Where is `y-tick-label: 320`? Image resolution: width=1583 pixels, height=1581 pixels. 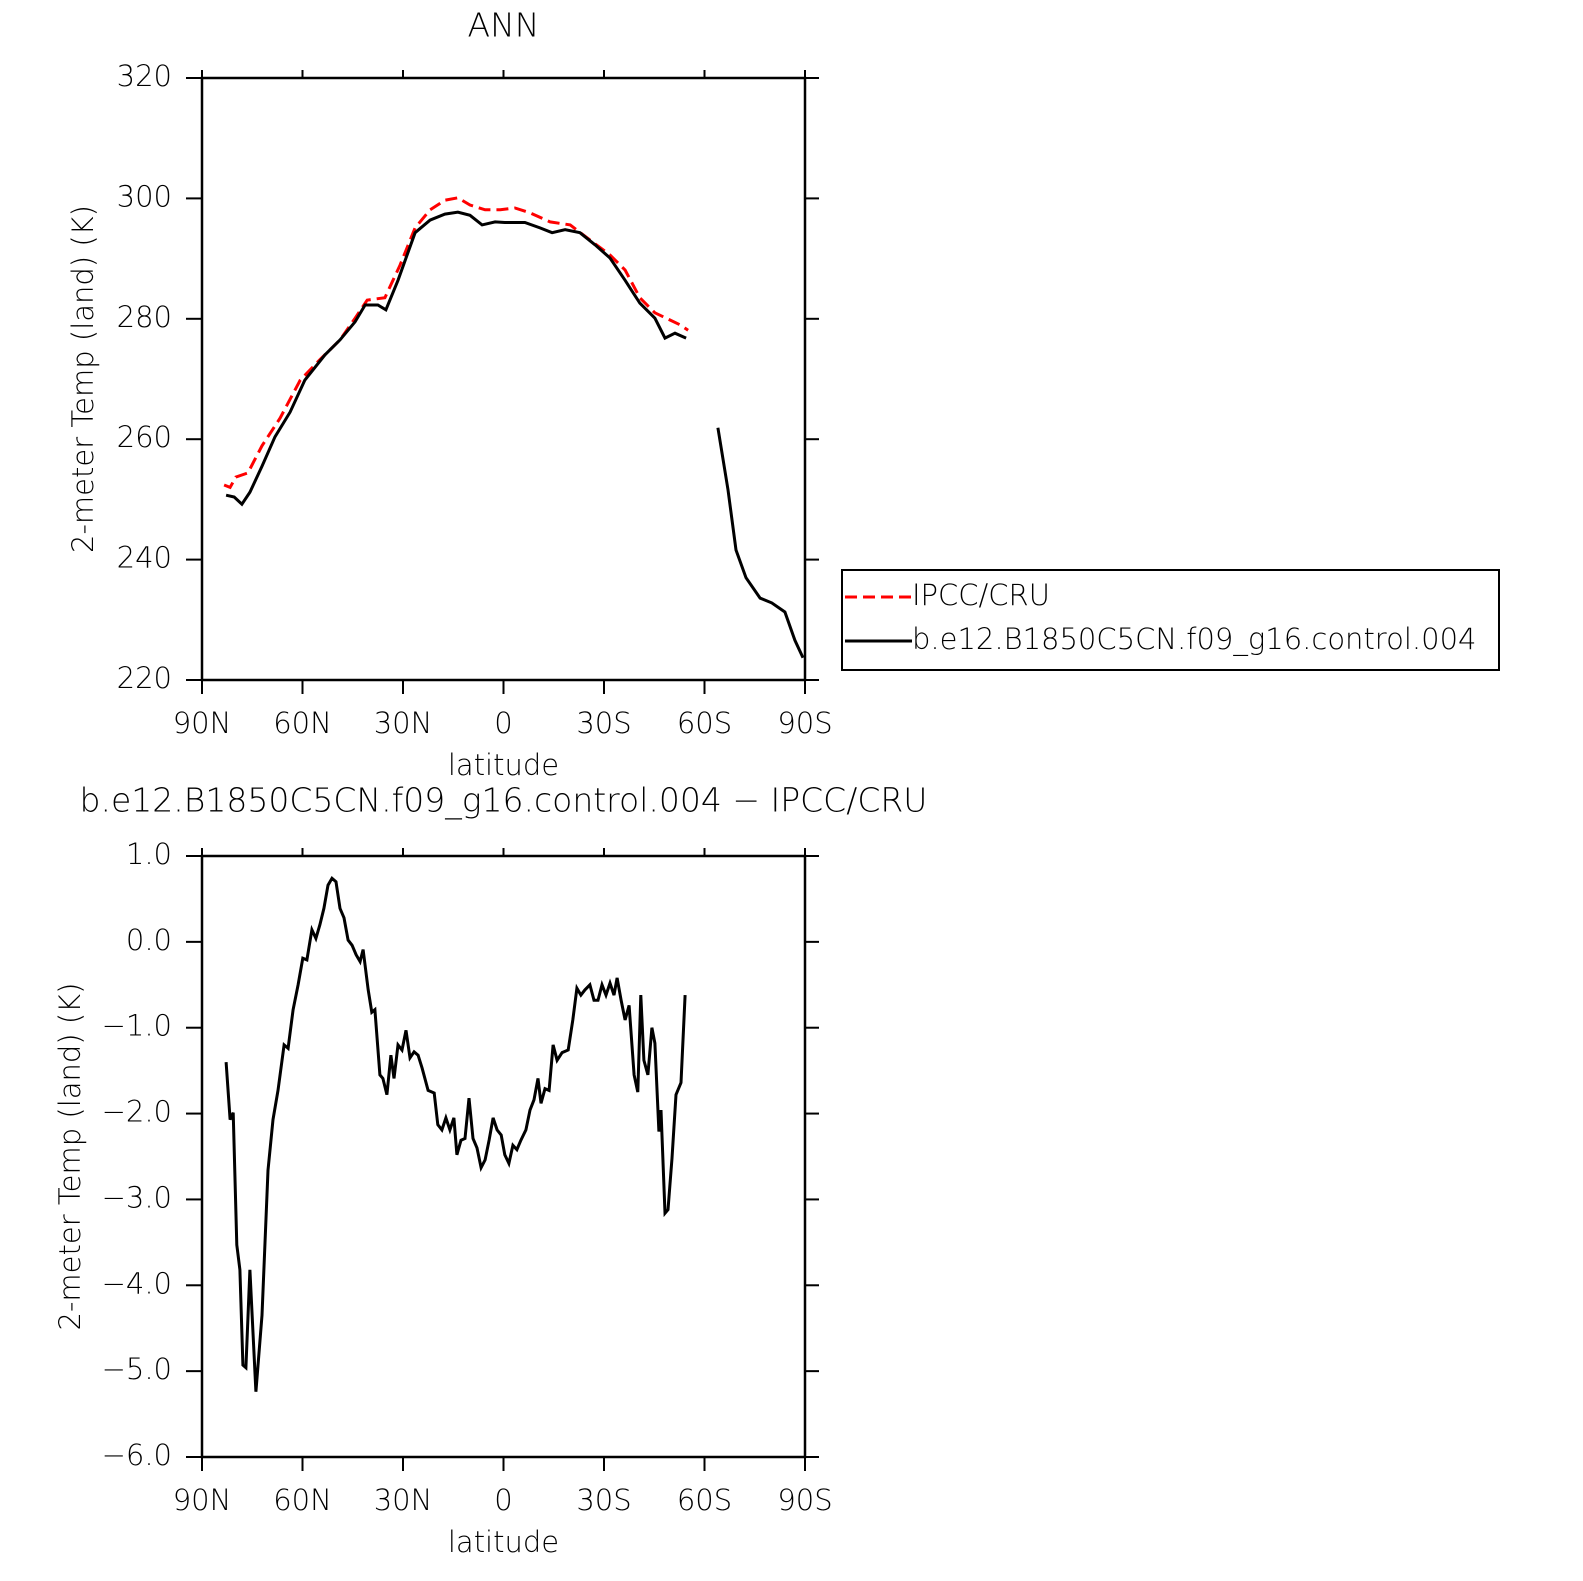
y-tick-label: 320 is located at coordinates (144, 76).